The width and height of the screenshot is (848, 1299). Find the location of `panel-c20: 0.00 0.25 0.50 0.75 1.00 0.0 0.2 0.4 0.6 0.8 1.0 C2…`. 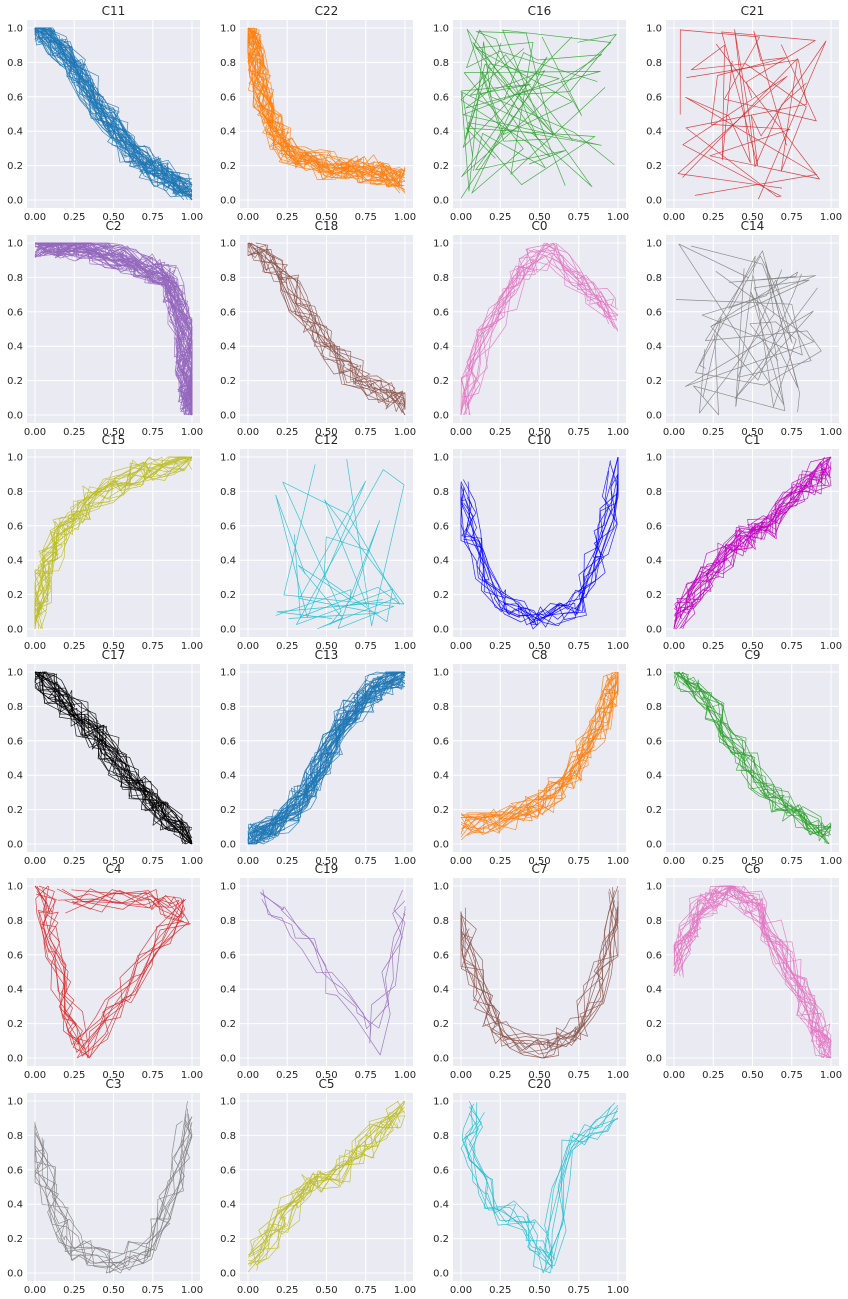

panel-c20: 0.00 0.25 0.50 0.75 1.00 0.0 0.2 0.4 0.6 0.8 1.0 C2… is located at coordinates (531, 1186).